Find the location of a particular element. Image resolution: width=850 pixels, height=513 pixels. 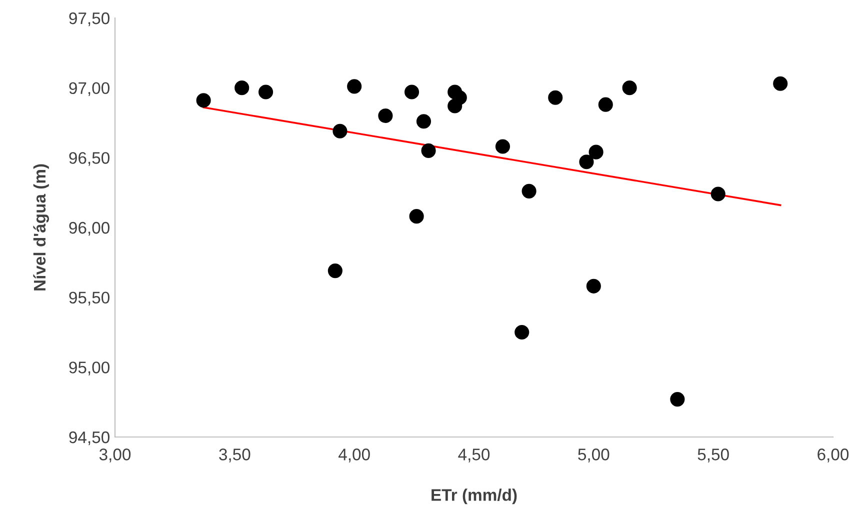

y-tick-label: 96,50 is located at coordinates (89, 159).